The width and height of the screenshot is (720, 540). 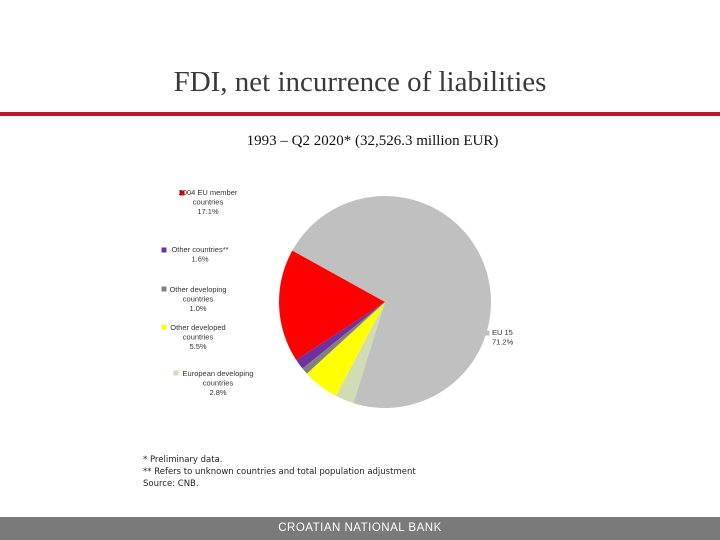 I want to click on page-title: FDI, net incurrence of liabilities, so click(x=360, y=82).